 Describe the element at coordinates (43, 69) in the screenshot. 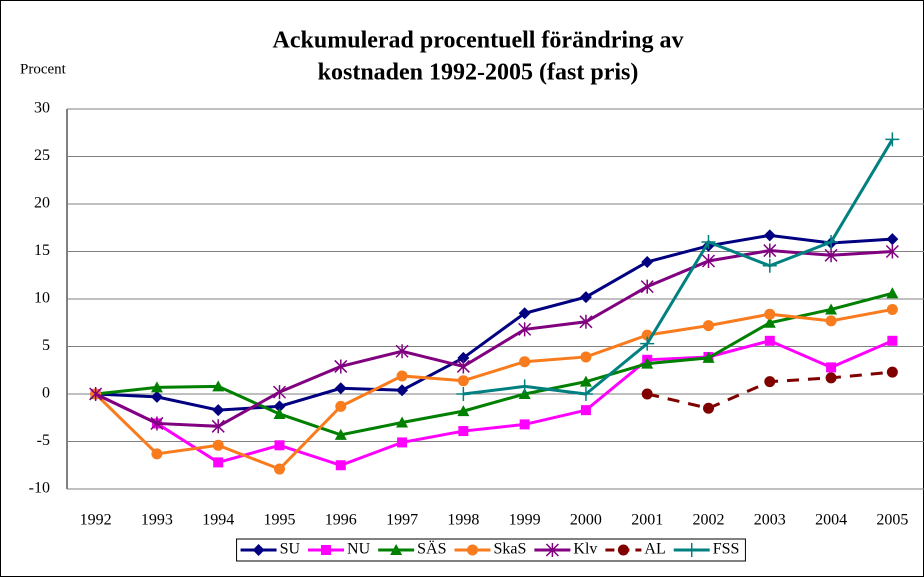

I see `y-axis-label: Procent` at that location.